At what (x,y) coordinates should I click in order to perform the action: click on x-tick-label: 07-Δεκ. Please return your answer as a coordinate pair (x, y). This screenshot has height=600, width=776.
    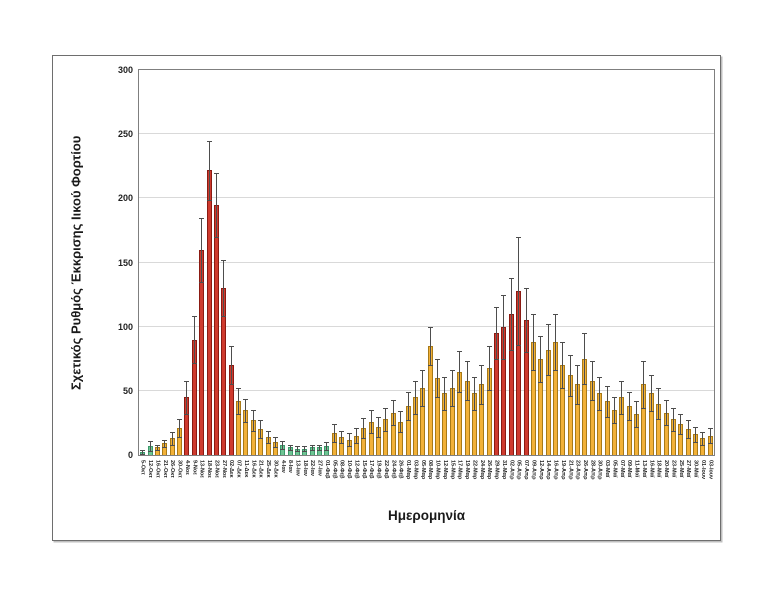
    Looking at the image, I should click on (238, 469).